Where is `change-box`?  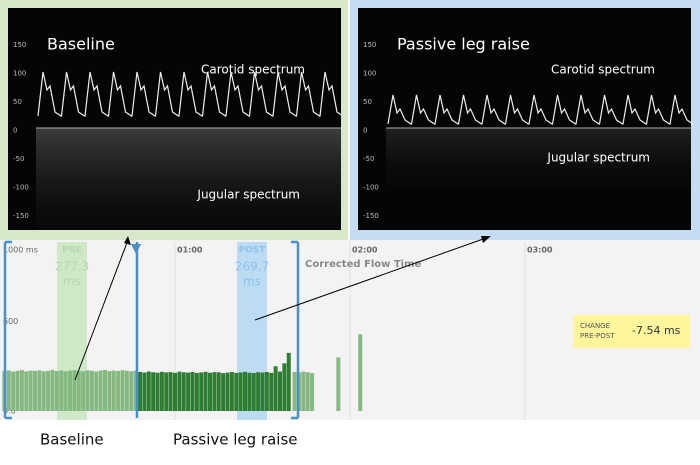 change-box is located at coordinates (631, 331).